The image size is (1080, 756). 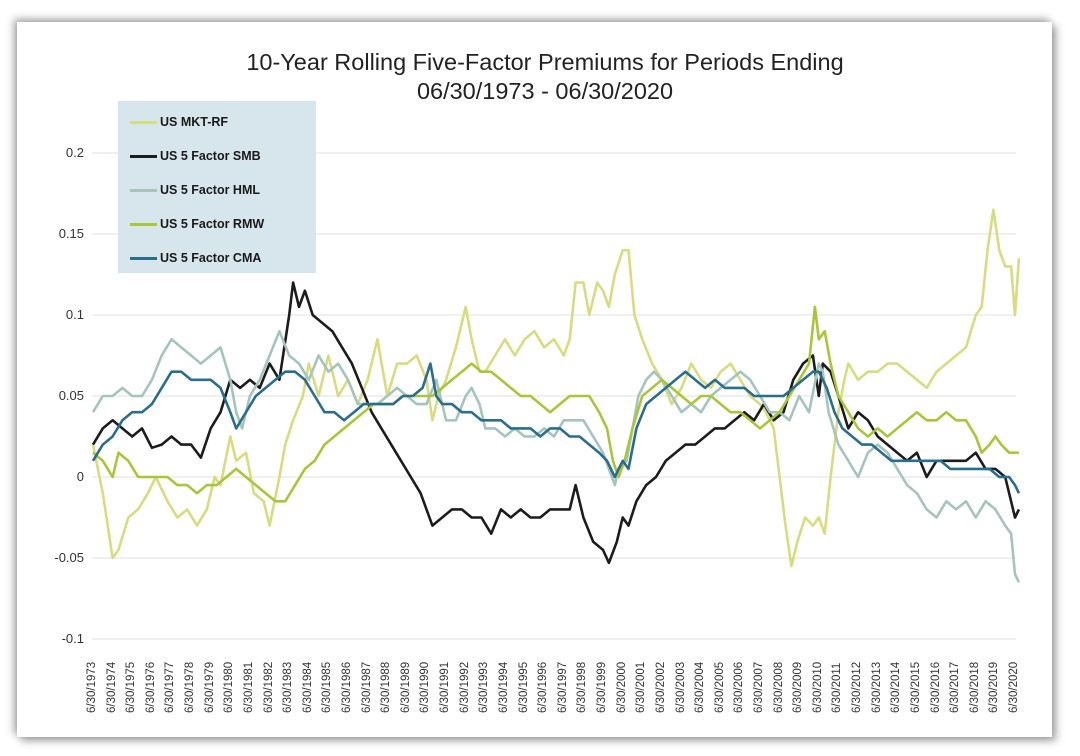 What do you see at coordinates (71, 233) in the screenshot?
I see `y-tick-label: 0.15` at bounding box center [71, 233].